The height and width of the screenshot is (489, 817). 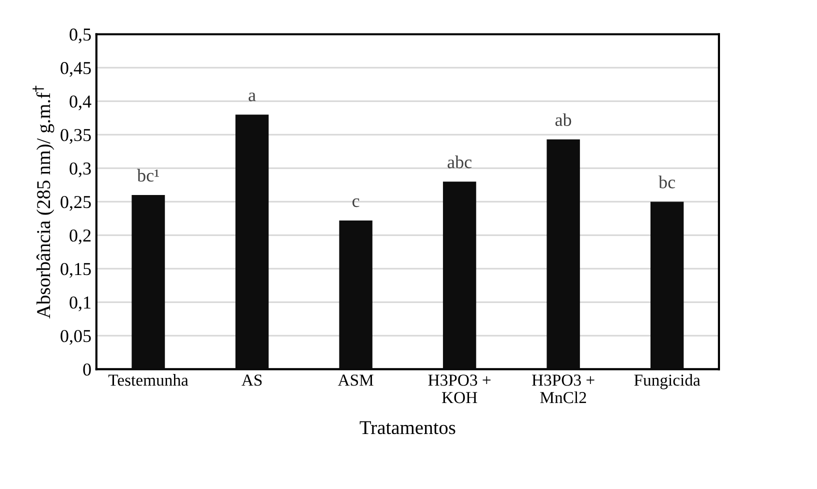 I want to click on annotation: bc¹, so click(x=148, y=175).